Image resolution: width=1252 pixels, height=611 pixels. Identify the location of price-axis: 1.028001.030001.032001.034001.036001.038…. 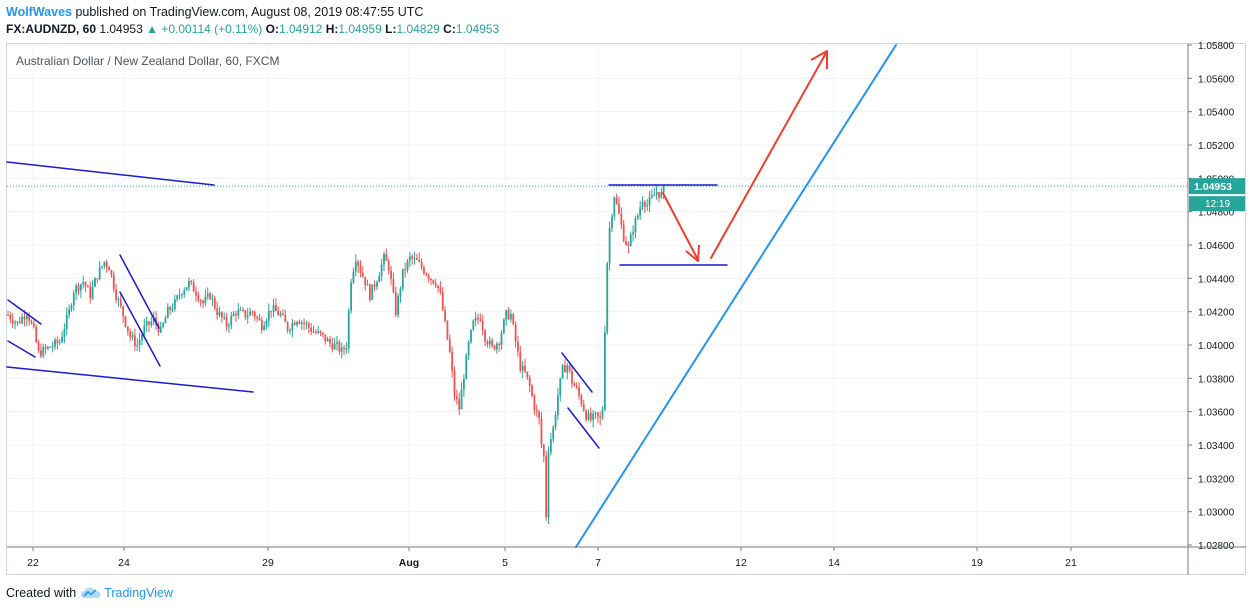
(1216, 308).